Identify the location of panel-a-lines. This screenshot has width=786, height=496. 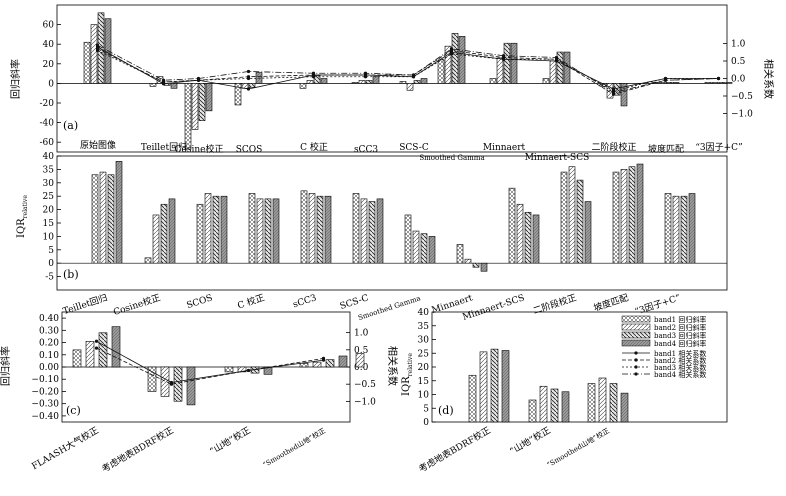
(408, 69).